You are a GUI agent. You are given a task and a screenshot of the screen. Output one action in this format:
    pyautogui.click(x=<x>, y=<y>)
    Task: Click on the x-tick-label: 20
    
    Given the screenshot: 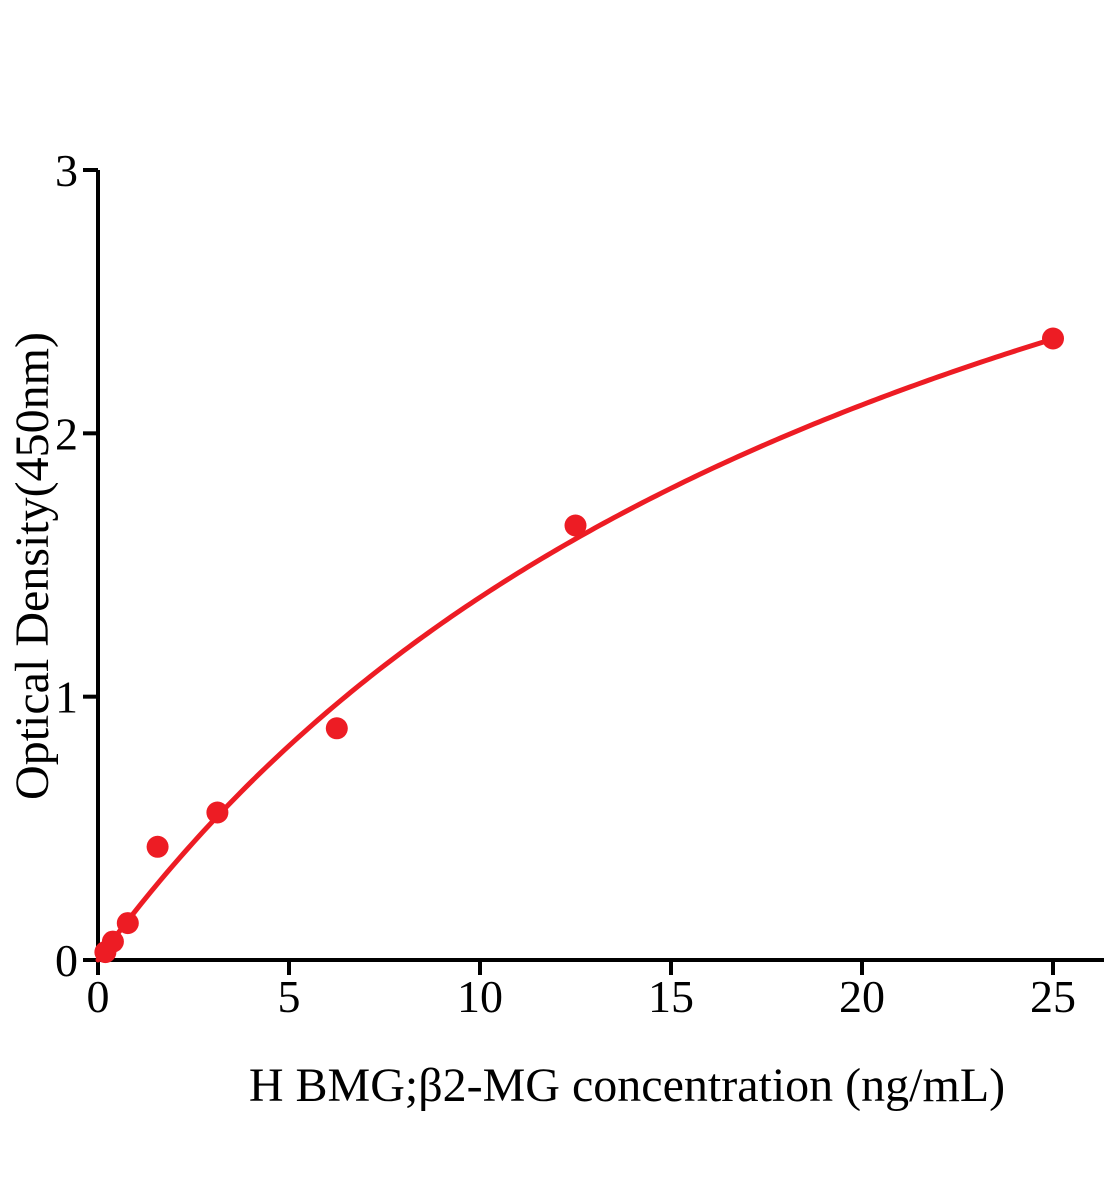 What is the action you would take?
    pyautogui.click(x=862, y=996)
    